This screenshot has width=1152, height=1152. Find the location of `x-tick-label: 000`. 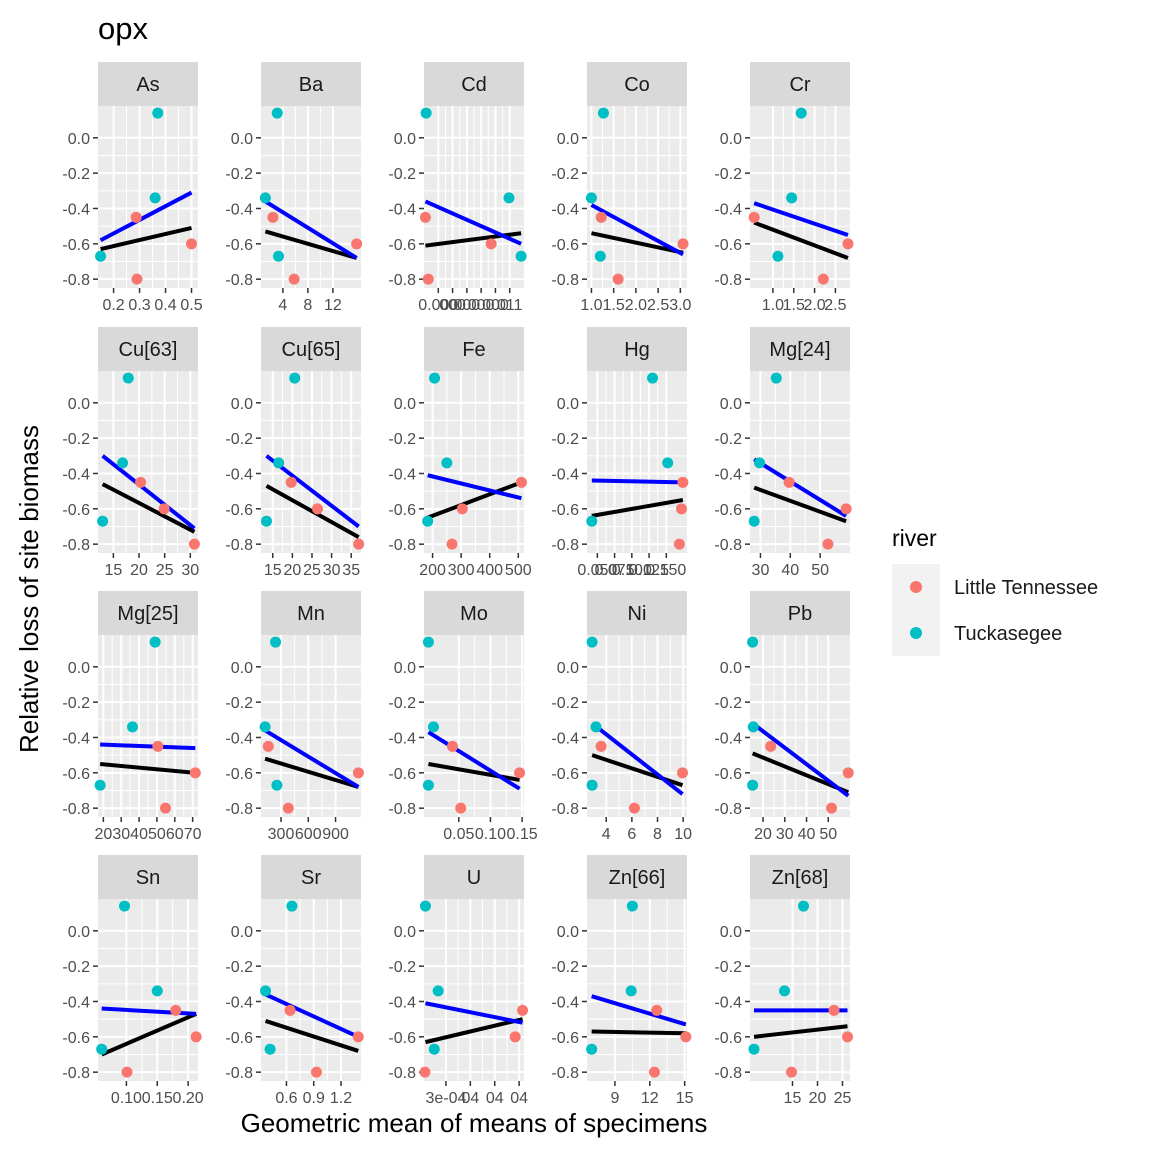

x-tick-label: 000 is located at coordinates (481, 305).